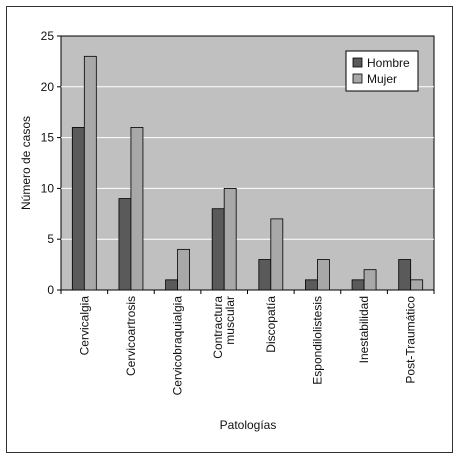  What do you see at coordinates (218, 327) in the screenshot?
I see `x-tick-label-line: Contractura` at bounding box center [218, 327].